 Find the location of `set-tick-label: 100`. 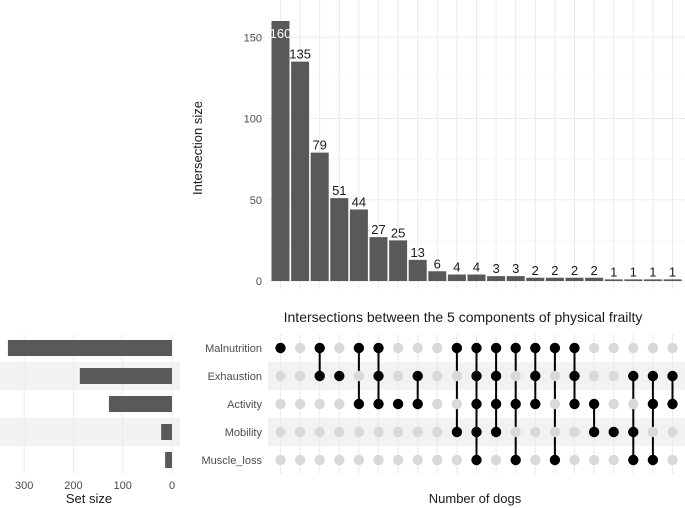

set-tick-label: 100 is located at coordinates (123, 486).